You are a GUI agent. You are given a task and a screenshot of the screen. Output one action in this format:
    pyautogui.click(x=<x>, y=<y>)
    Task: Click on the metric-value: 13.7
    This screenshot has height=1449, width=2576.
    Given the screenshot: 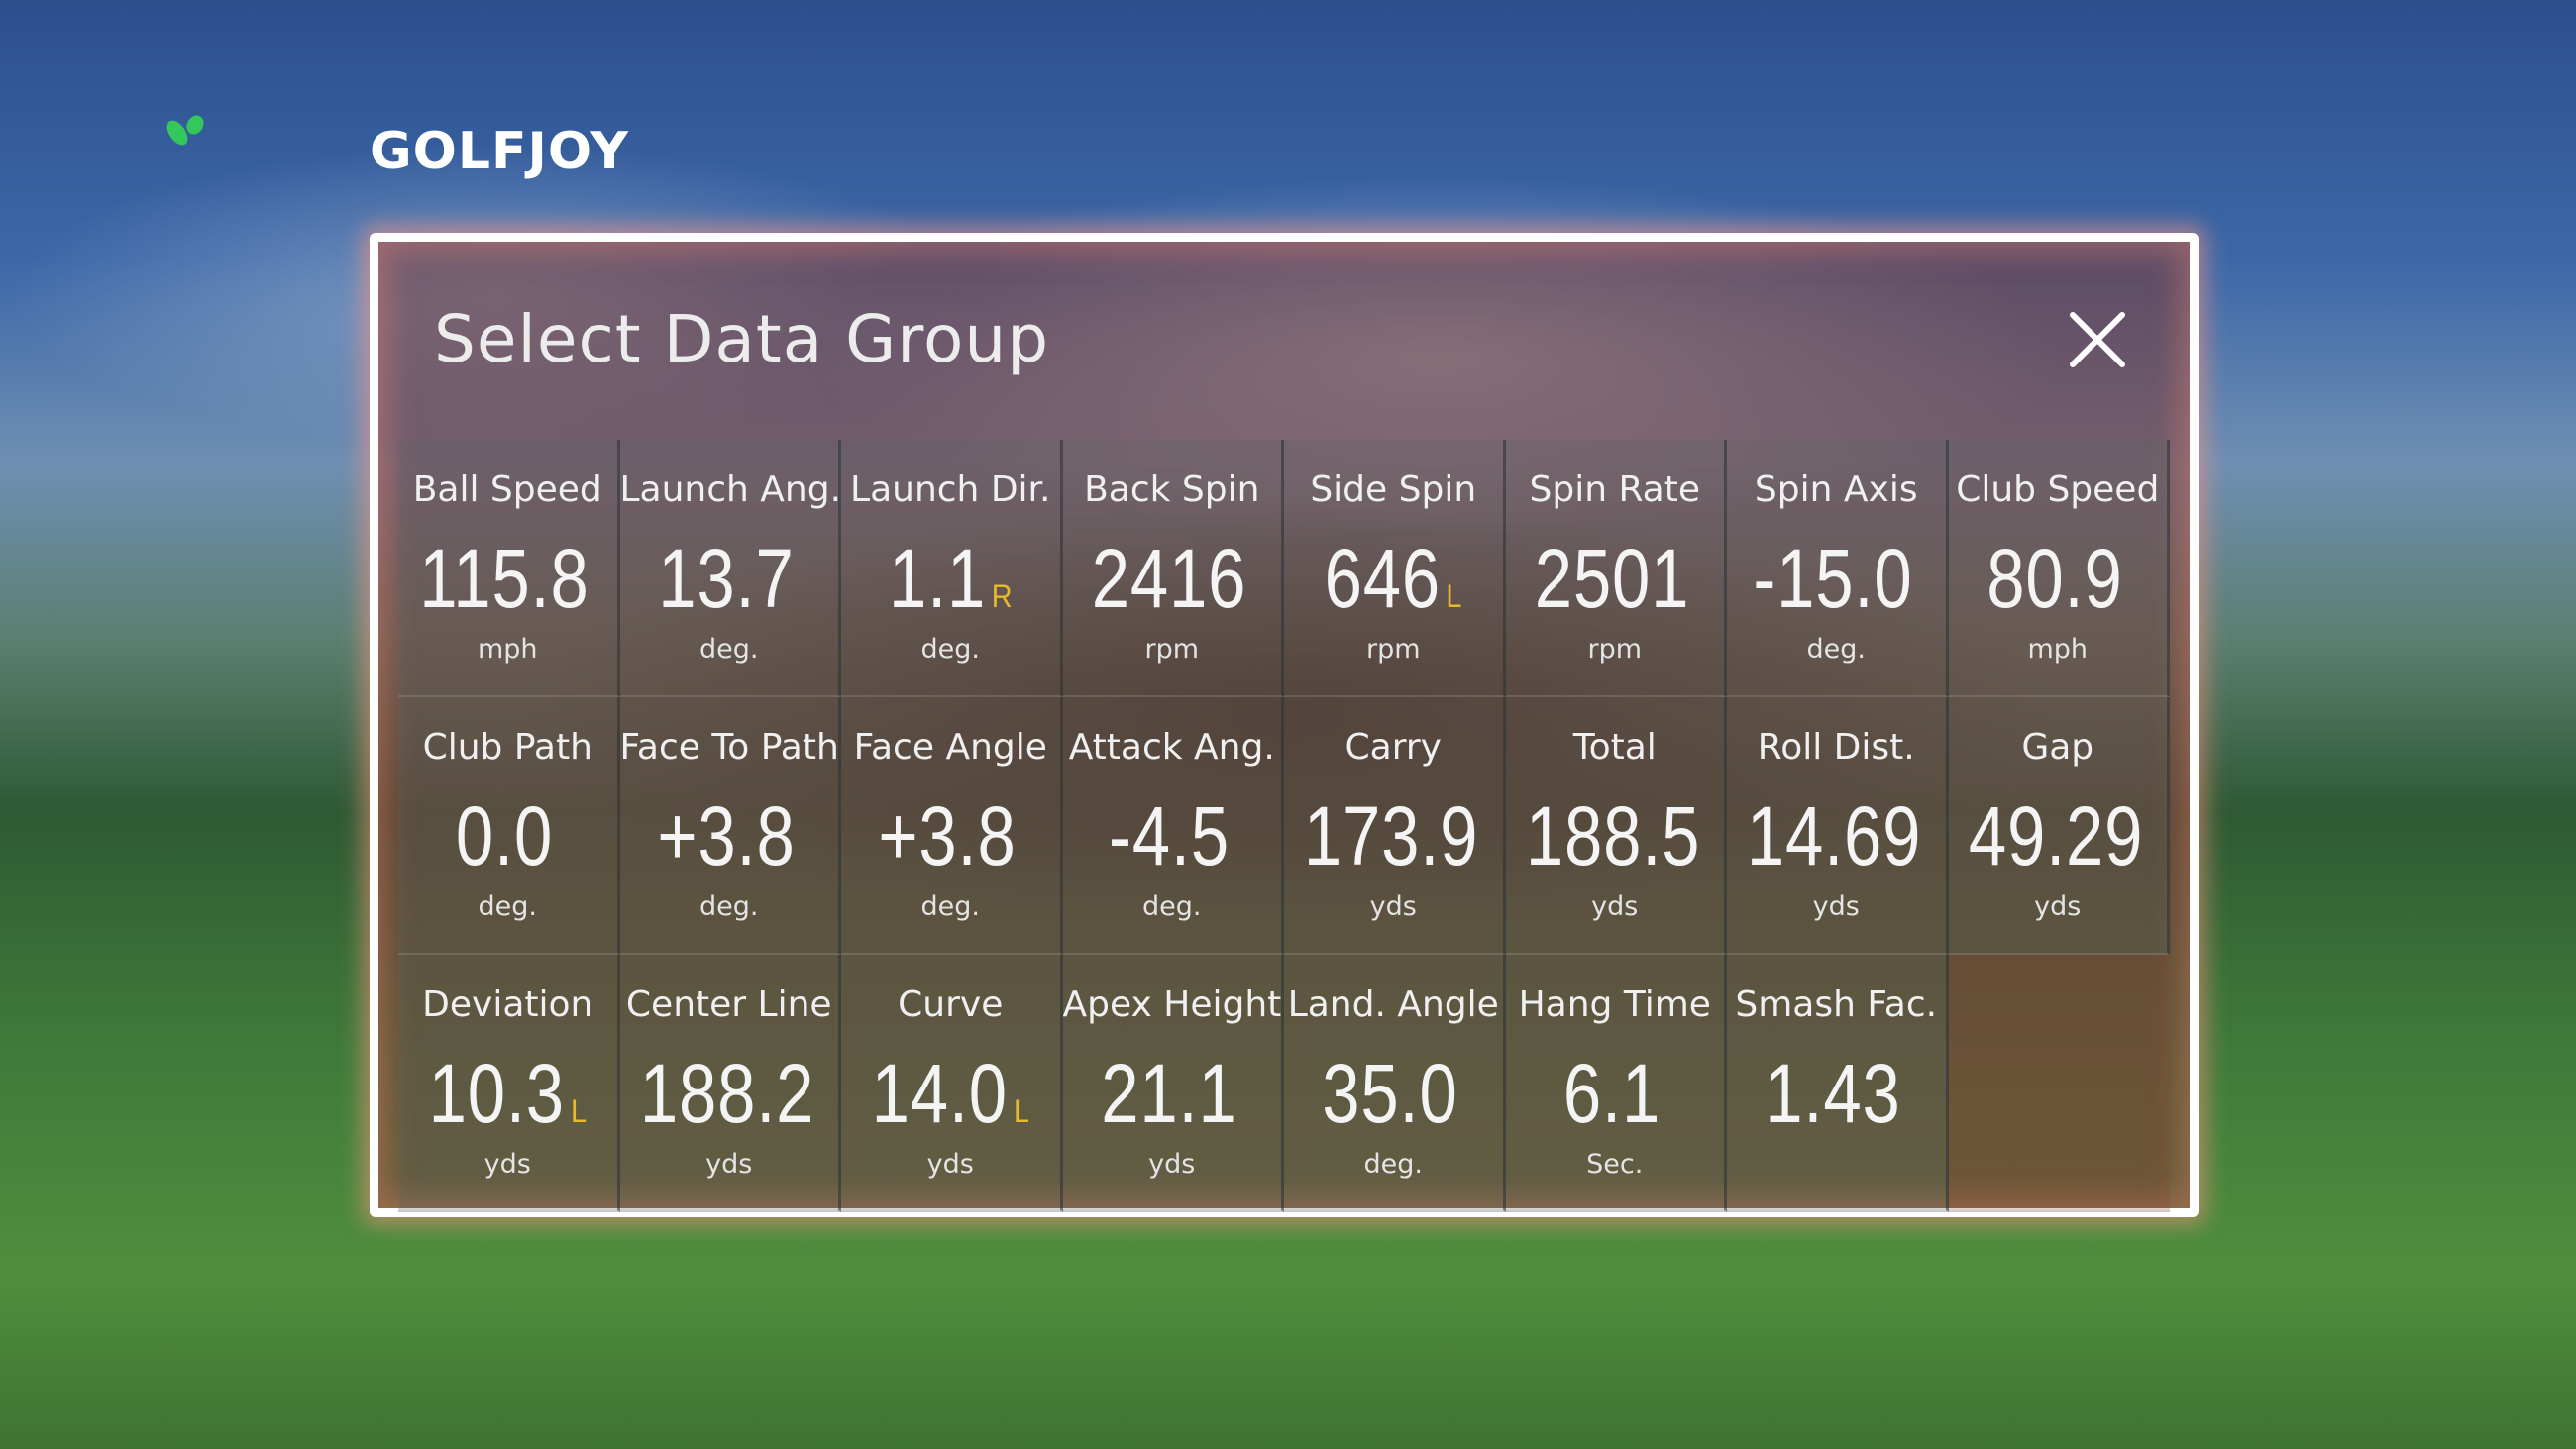 What is the action you would take?
    pyautogui.click(x=726, y=578)
    